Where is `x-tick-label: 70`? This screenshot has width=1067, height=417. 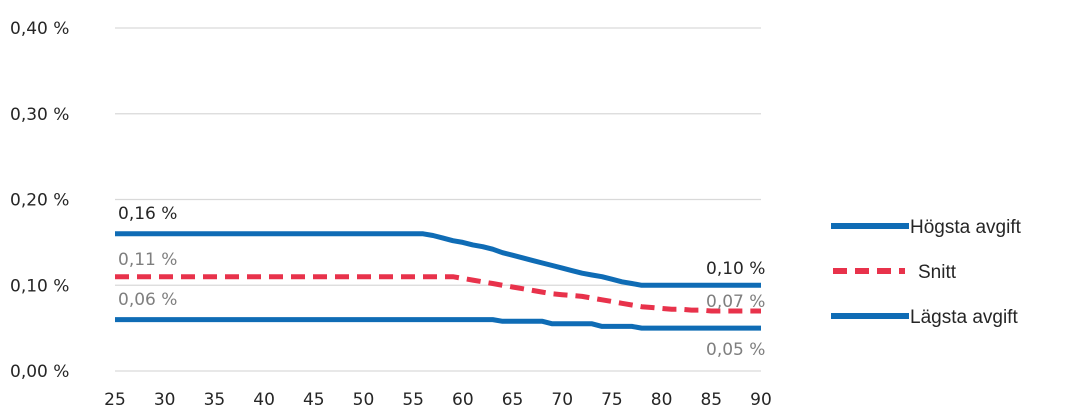
x-tick-label: 70 is located at coordinates (562, 400).